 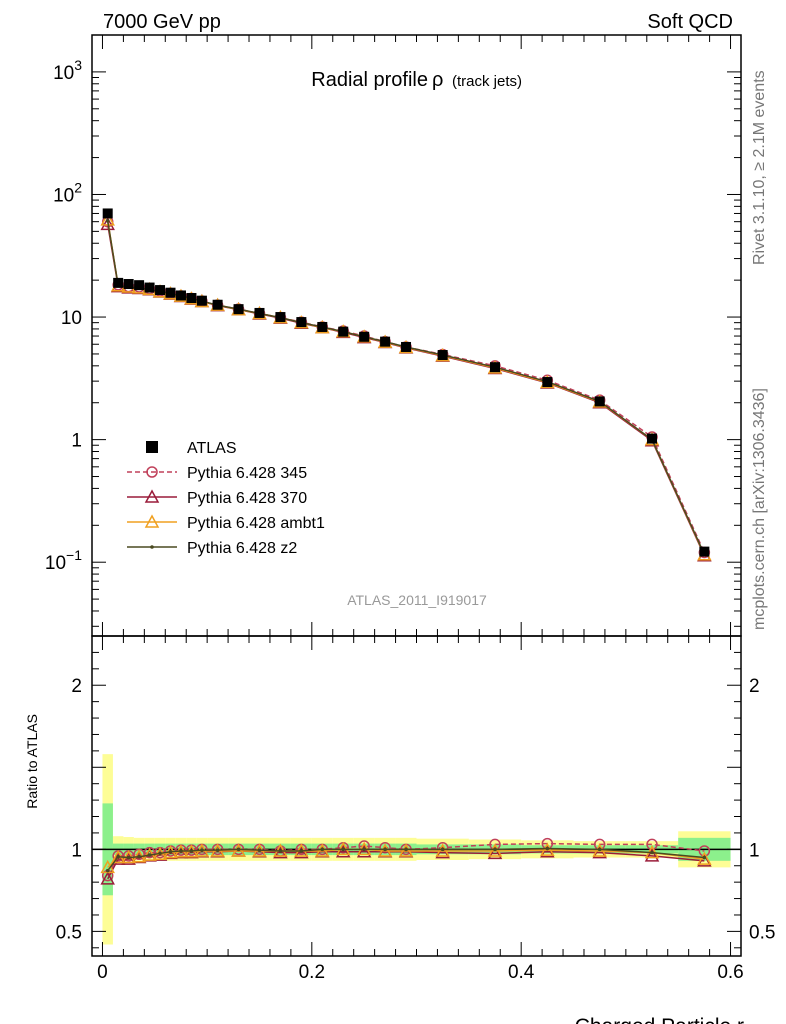 I want to click on legend-label: Pythia 6.428 345, so click(x=247, y=473).